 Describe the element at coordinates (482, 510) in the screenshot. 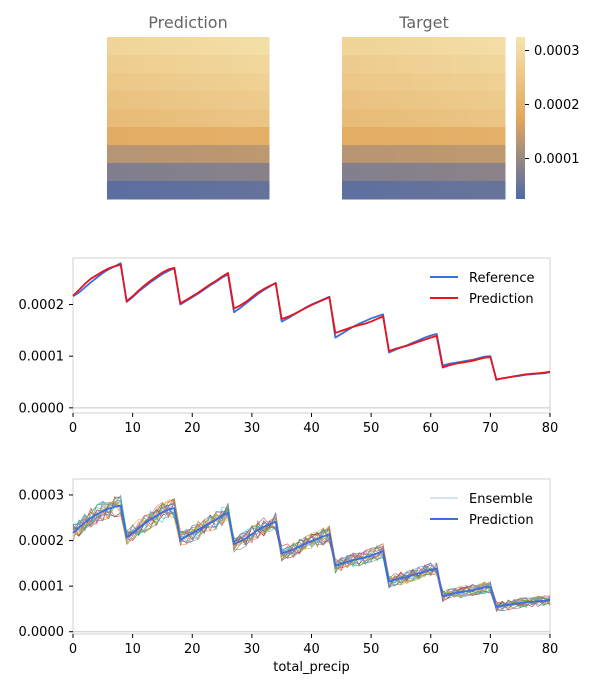

I see `legend: Ensemble Prediction` at that location.